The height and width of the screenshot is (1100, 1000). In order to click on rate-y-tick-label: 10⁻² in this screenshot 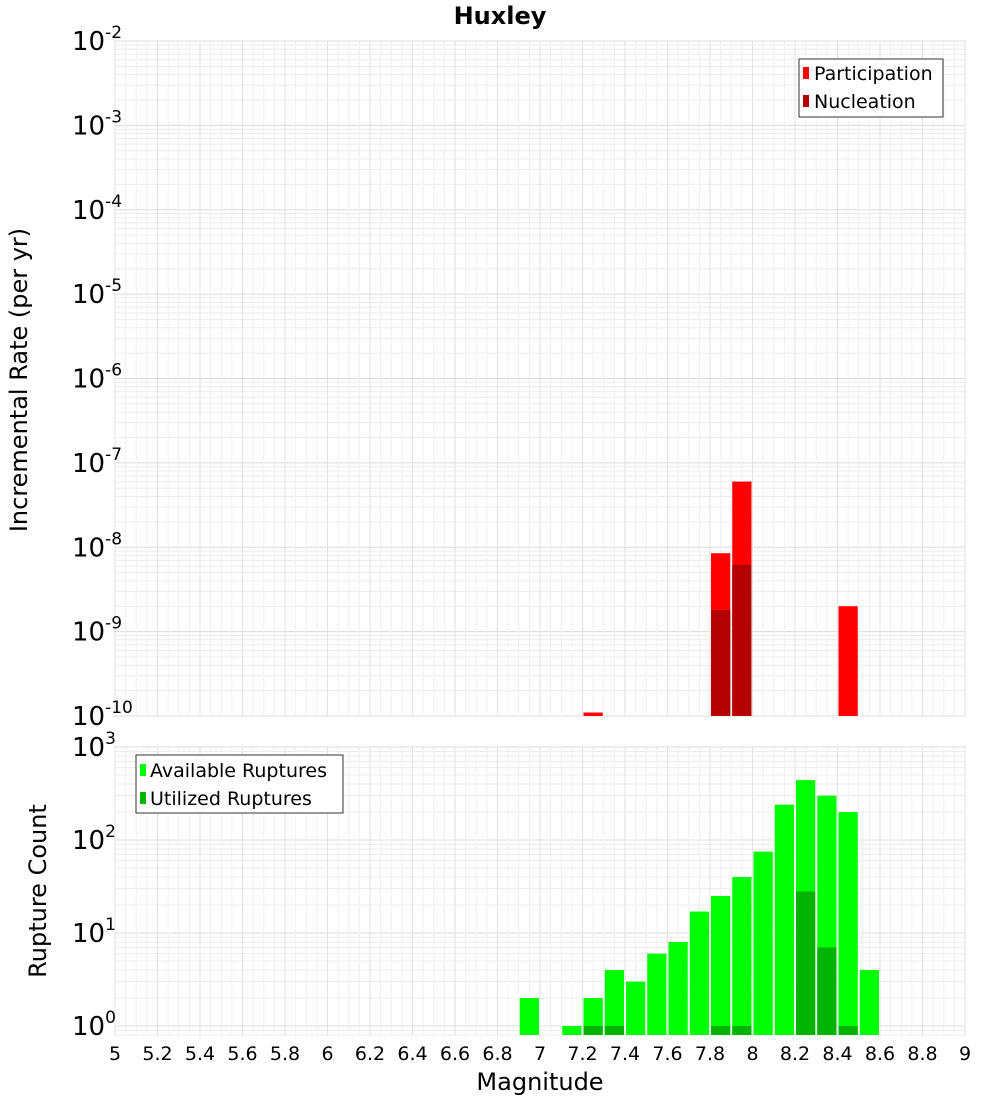, I will do `click(97, 40)`.